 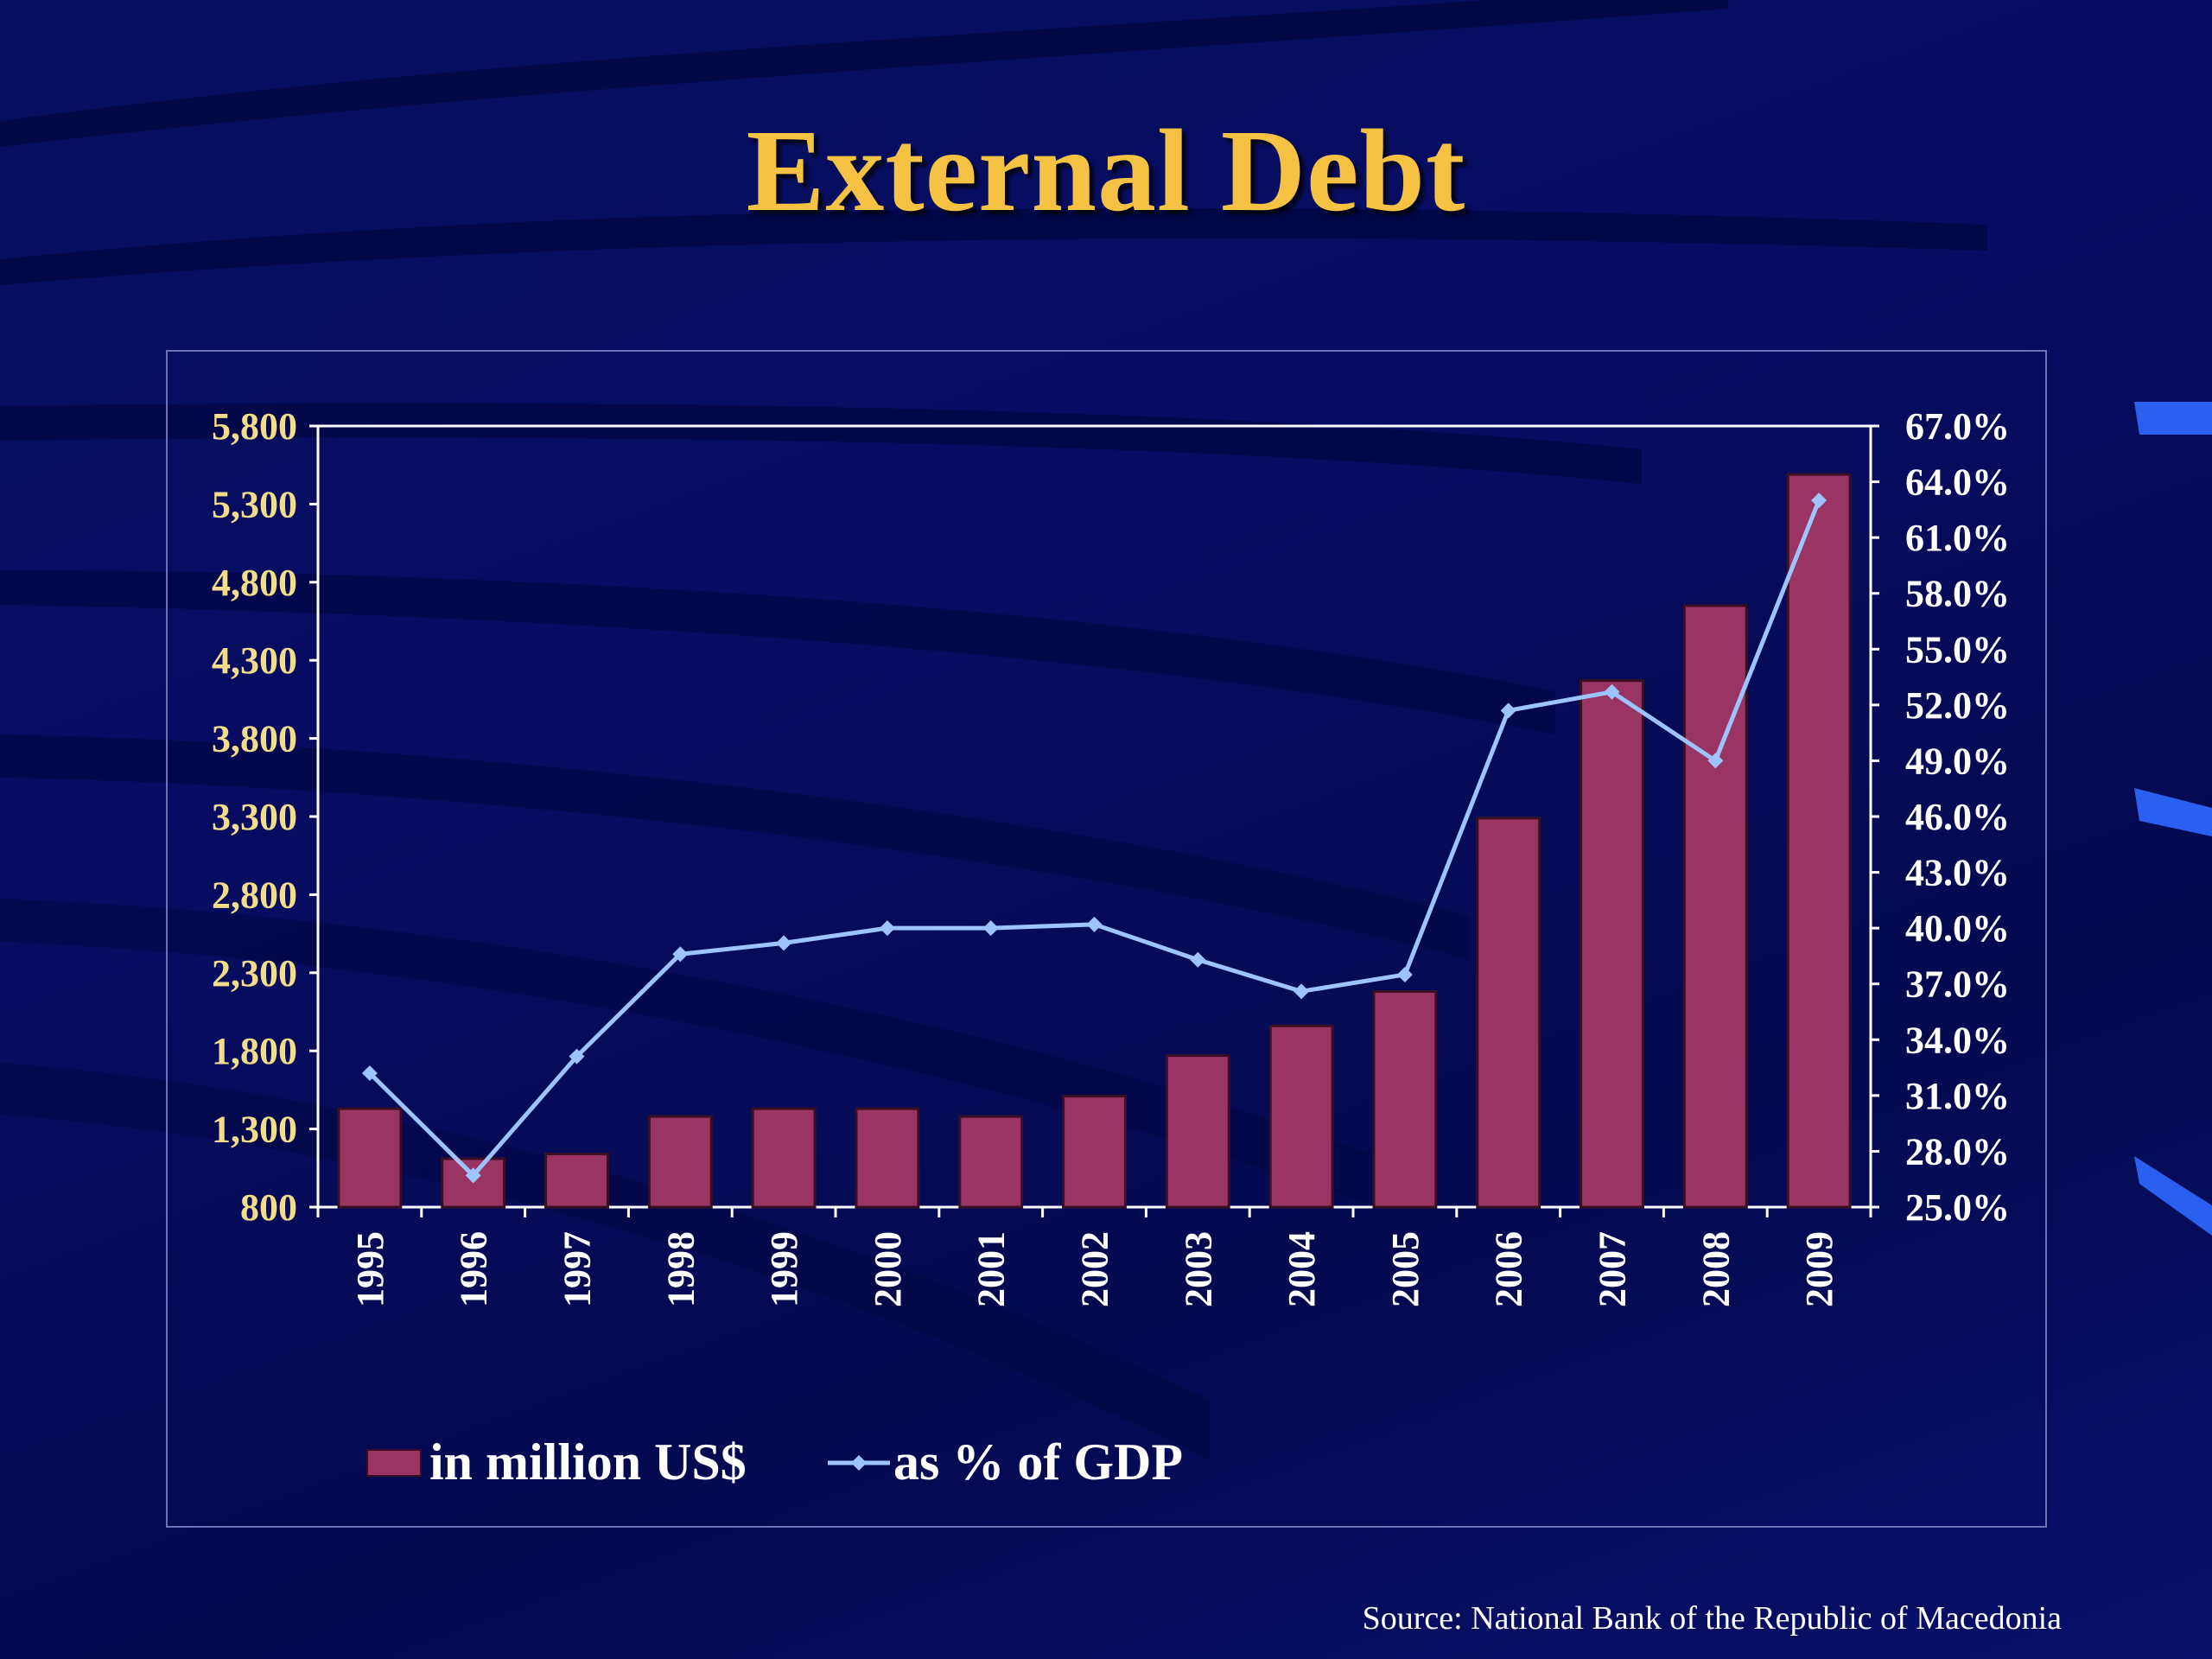 What do you see at coordinates (1957, 761) in the screenshot?
I see `right-tick-label: 49.0%` at bounding box center [1957, 761].